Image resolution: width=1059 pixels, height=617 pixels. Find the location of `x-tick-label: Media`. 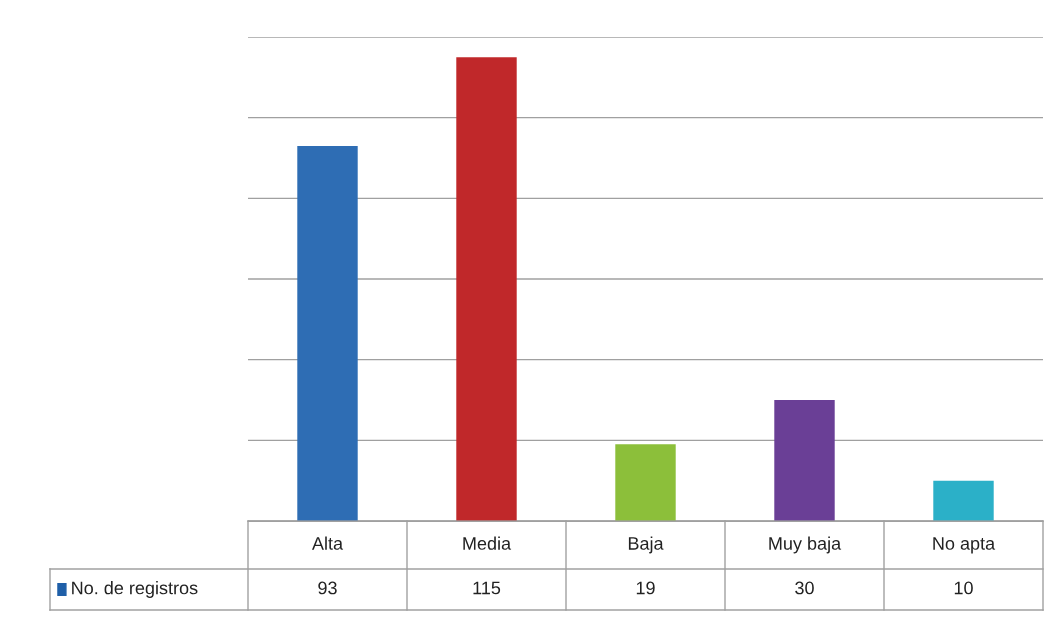

x-tick-label: Media is located at coordinates (487, 543).